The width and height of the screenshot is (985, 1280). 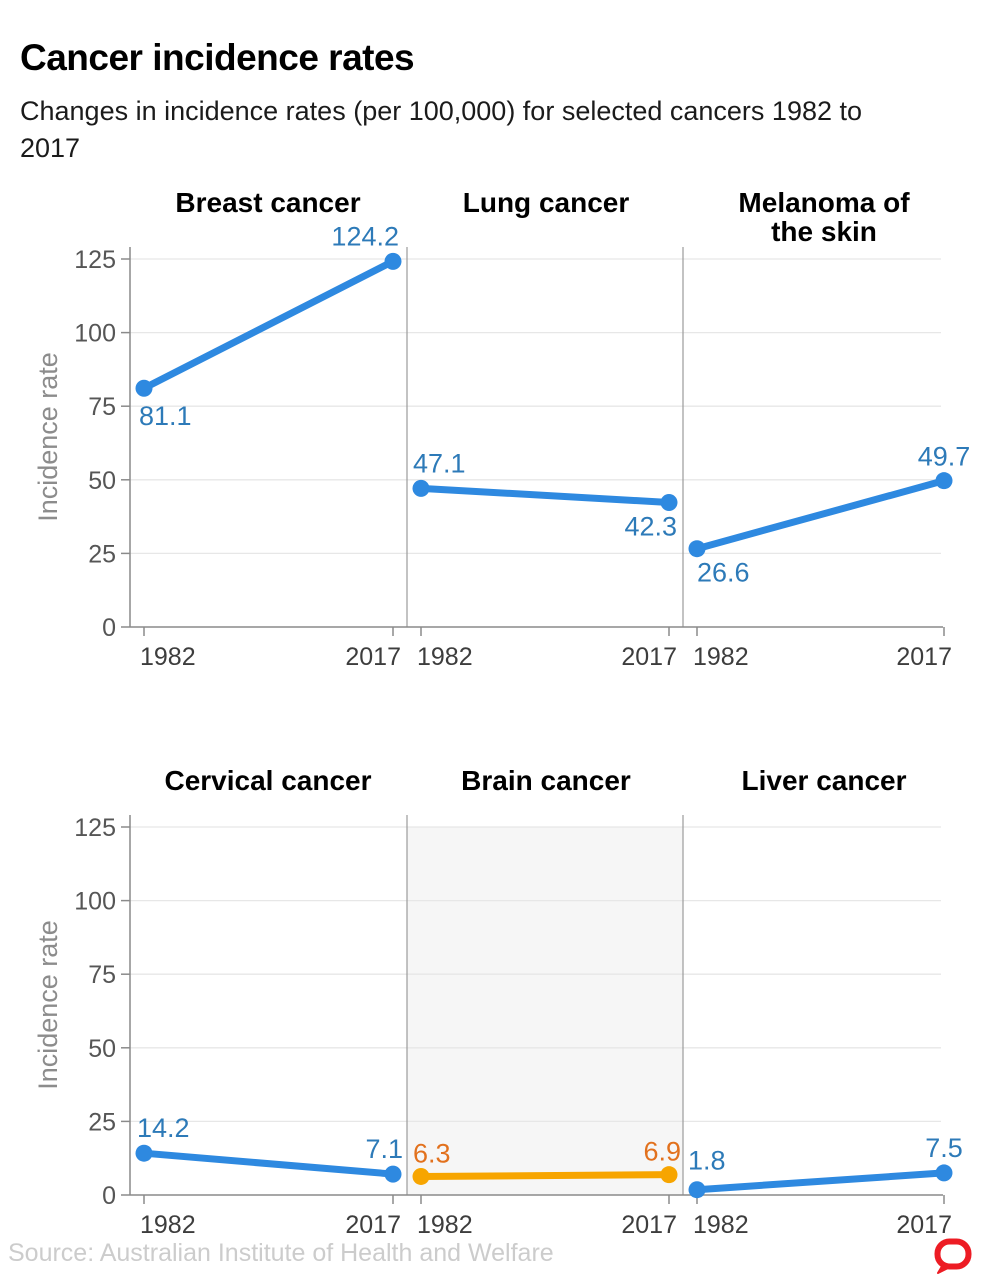 What do you see at coordinates (545, 1011) in the screenshot?
I see `highlight-band` at bounding box center [545, 1011].